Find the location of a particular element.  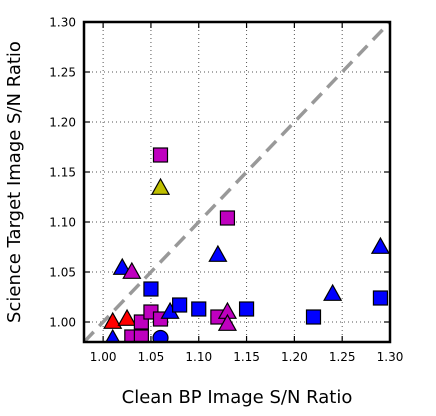

y-tick-label: 1.10 is located at coordinates (62, 223).